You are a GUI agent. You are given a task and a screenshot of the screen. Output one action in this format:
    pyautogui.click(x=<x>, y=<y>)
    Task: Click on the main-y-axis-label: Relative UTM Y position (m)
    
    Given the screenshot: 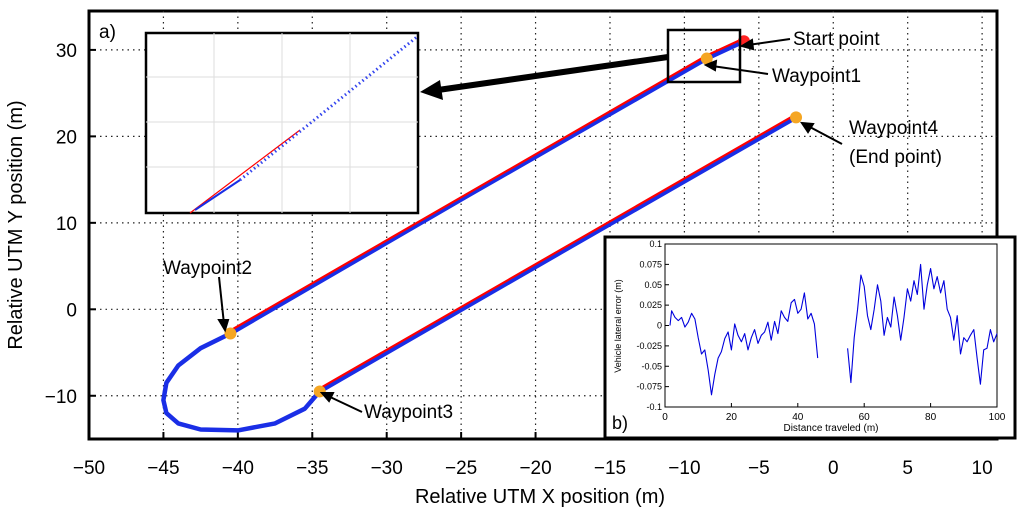 What is the action you would take?
    pyautogui.click(x=16, y=224)
    